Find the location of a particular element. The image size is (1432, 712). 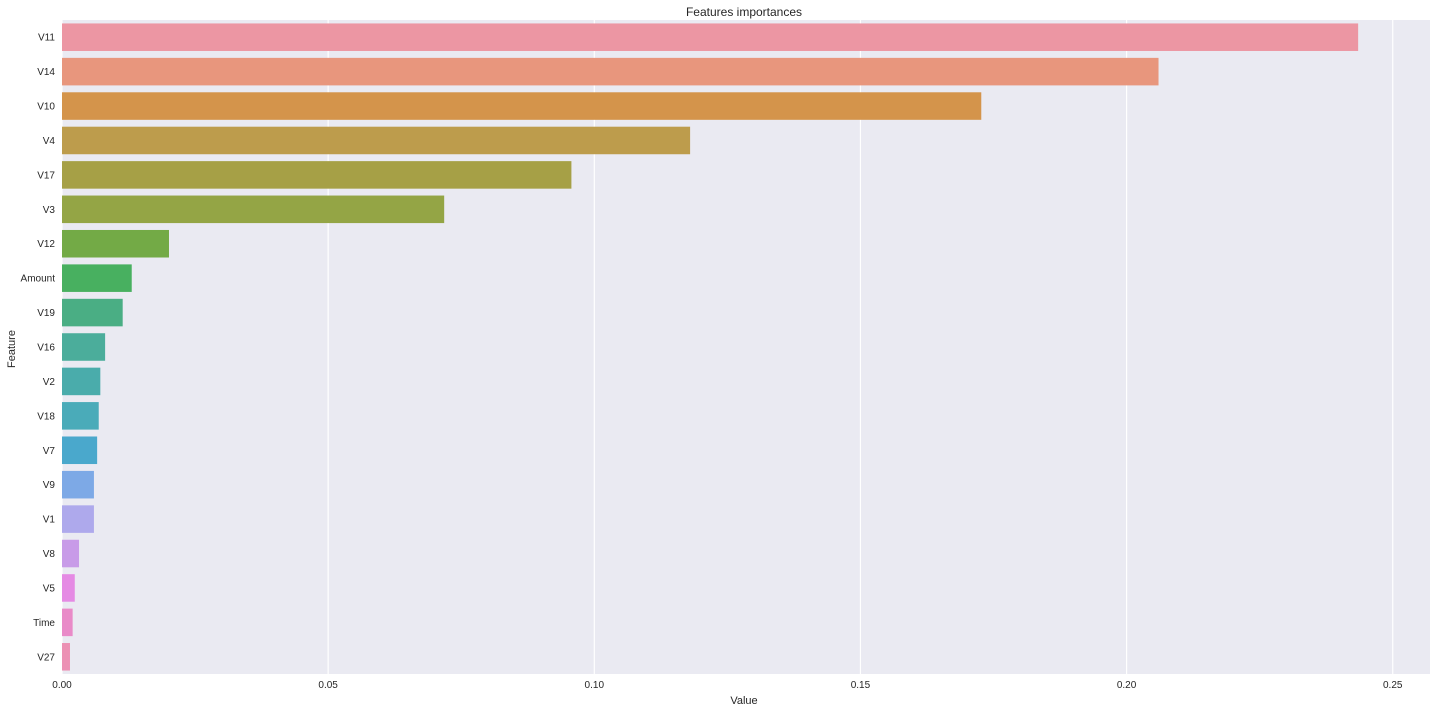

bar-v14 is located at coordinates (610, 71).